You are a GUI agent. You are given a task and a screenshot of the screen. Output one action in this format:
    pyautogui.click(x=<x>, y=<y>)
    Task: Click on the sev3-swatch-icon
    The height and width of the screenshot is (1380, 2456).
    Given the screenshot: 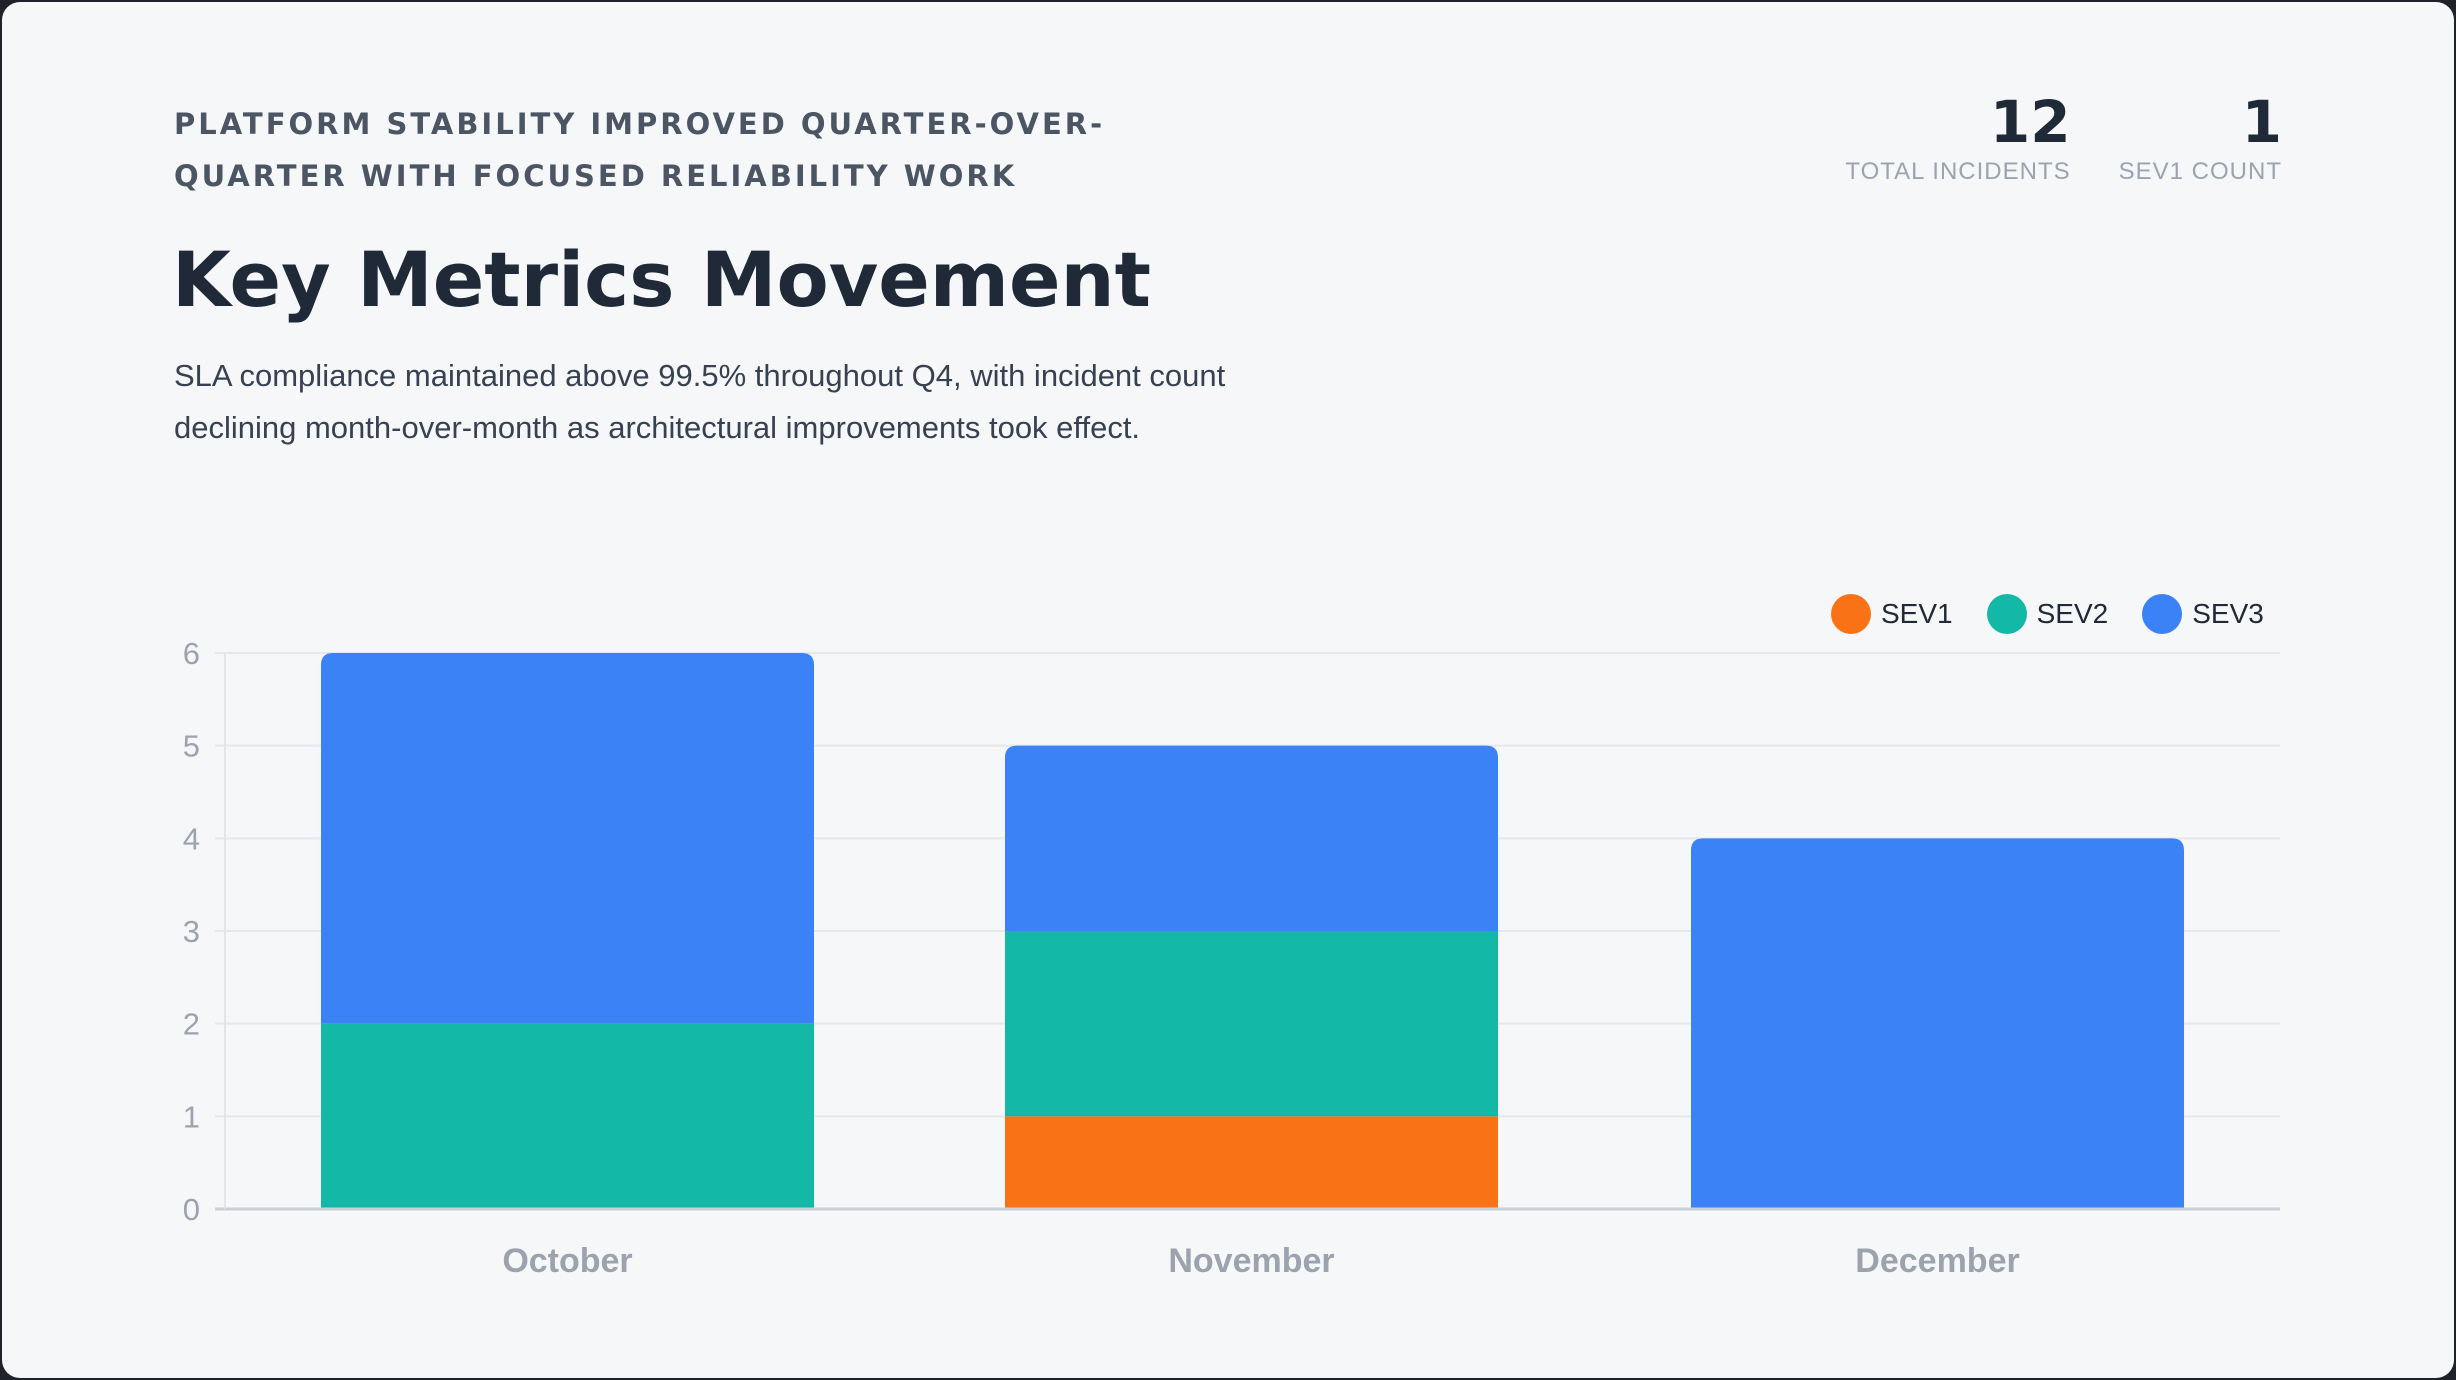 What is the action you would take?
    pyautogui.click(x=2162, y=614)
    